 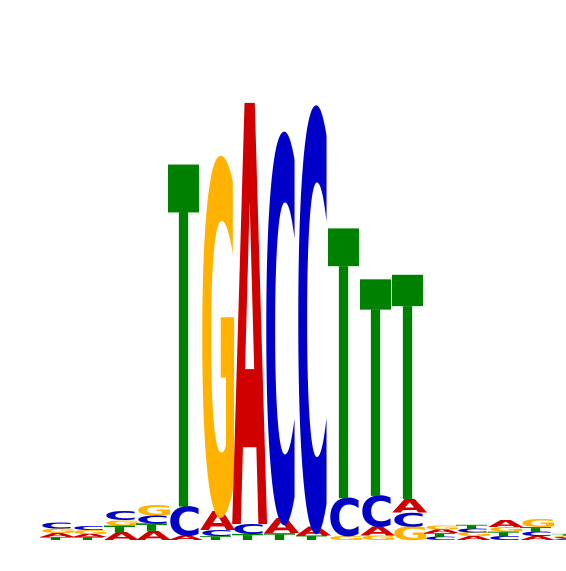 I want to click on logo-column-7: CA, so click(x=250, y=283).